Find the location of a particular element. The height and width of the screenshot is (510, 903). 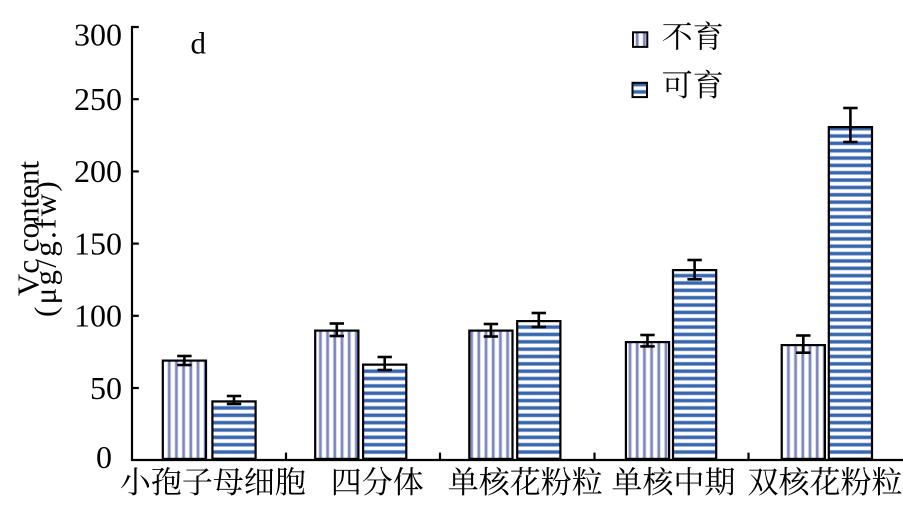

svg-text: d is located at coordinates (199, 42).